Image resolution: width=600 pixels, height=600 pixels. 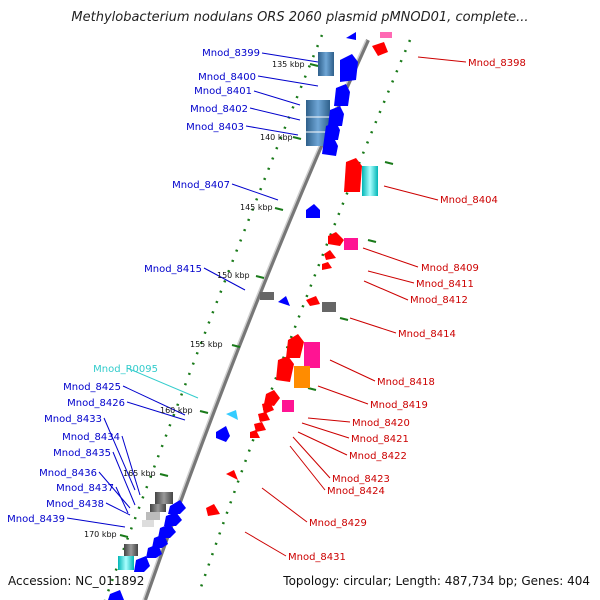 What do you see at coordinates (96, 403) in the screenshot?
I see `gene-label-Mnod_8426: Mnod_8426` at bounding box center [96, 403].